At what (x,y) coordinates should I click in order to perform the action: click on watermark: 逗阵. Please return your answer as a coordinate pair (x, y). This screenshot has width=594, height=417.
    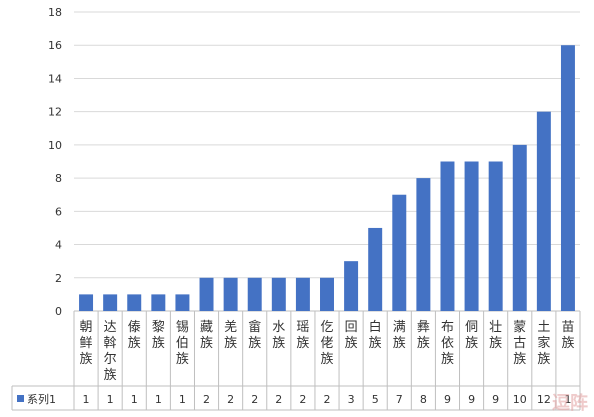
    Looking at the image, I should click on (570, 403).